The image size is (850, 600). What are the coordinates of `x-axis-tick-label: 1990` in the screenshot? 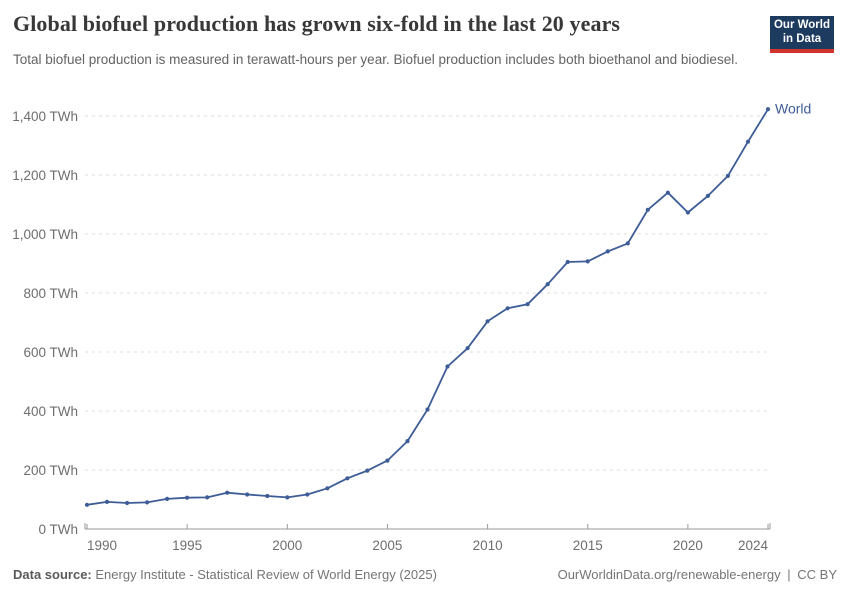 It's located at (102, 545).